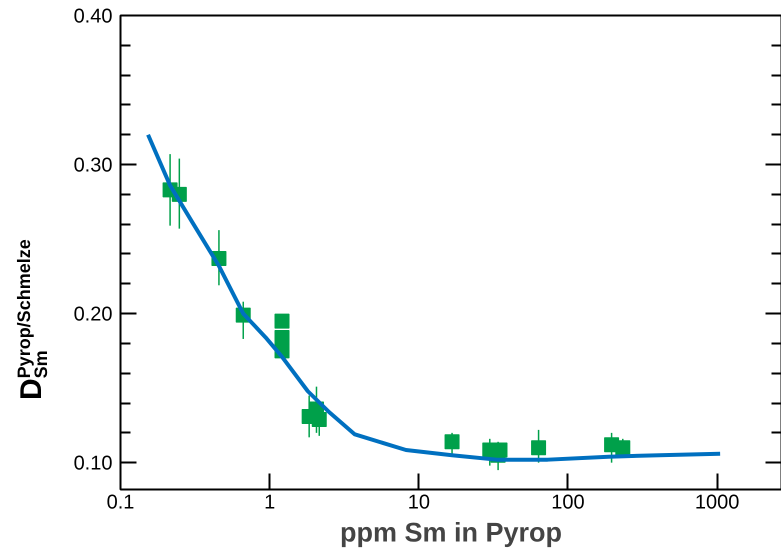  I want to click on x-axis-title: ppm Sm in Pyrop, so click(451, 533).